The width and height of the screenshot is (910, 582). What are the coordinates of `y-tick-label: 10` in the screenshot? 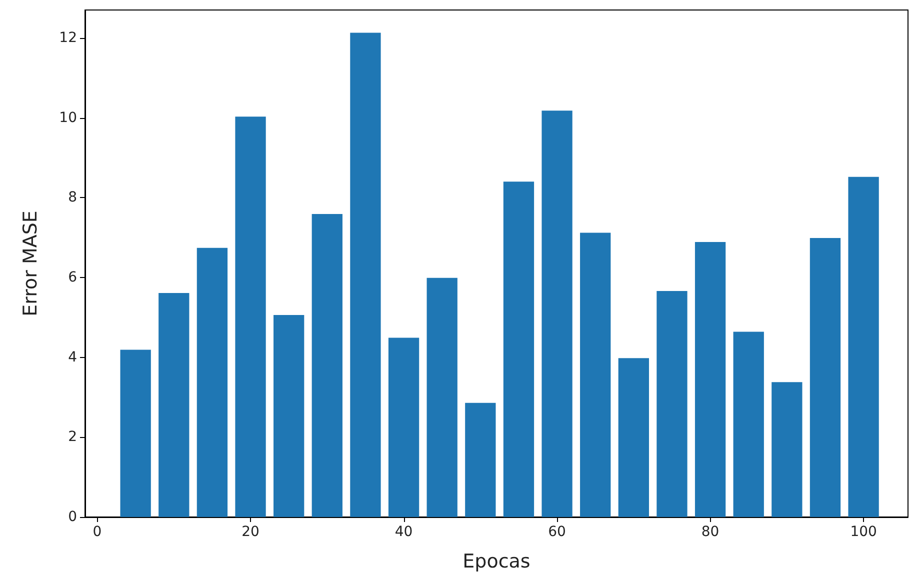 It's located at (68, 118).